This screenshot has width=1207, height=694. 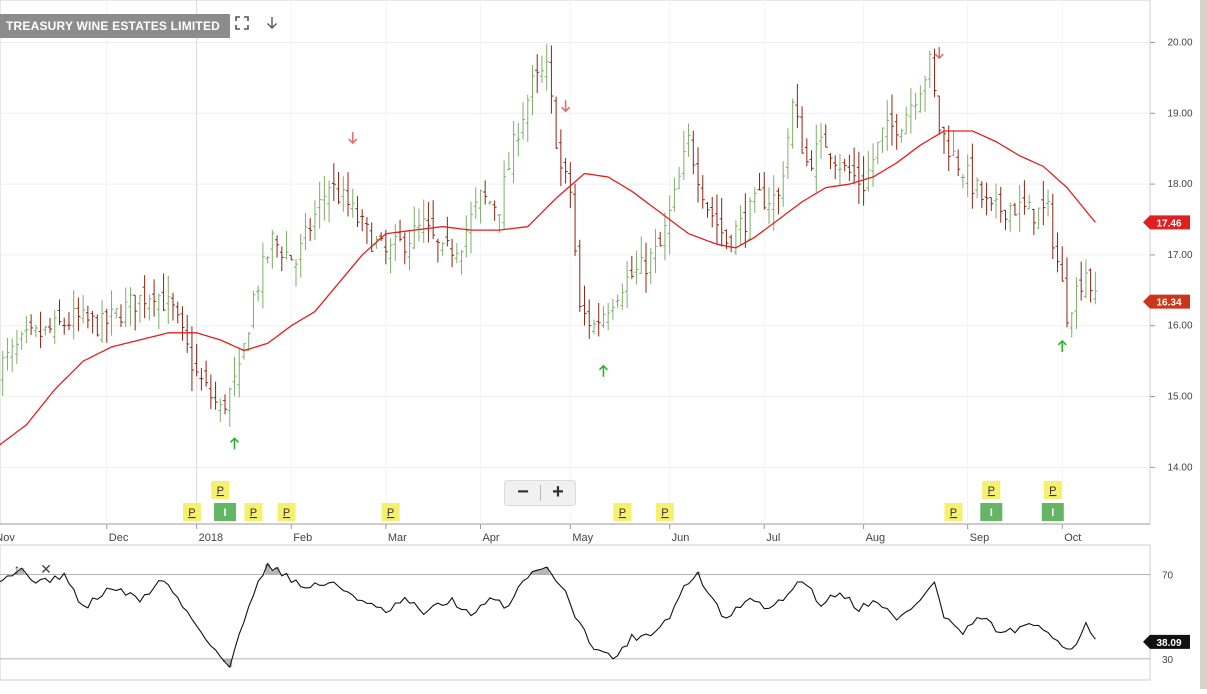 I want to click on x-tick-label: Oct, so click(x=1072, y=538).